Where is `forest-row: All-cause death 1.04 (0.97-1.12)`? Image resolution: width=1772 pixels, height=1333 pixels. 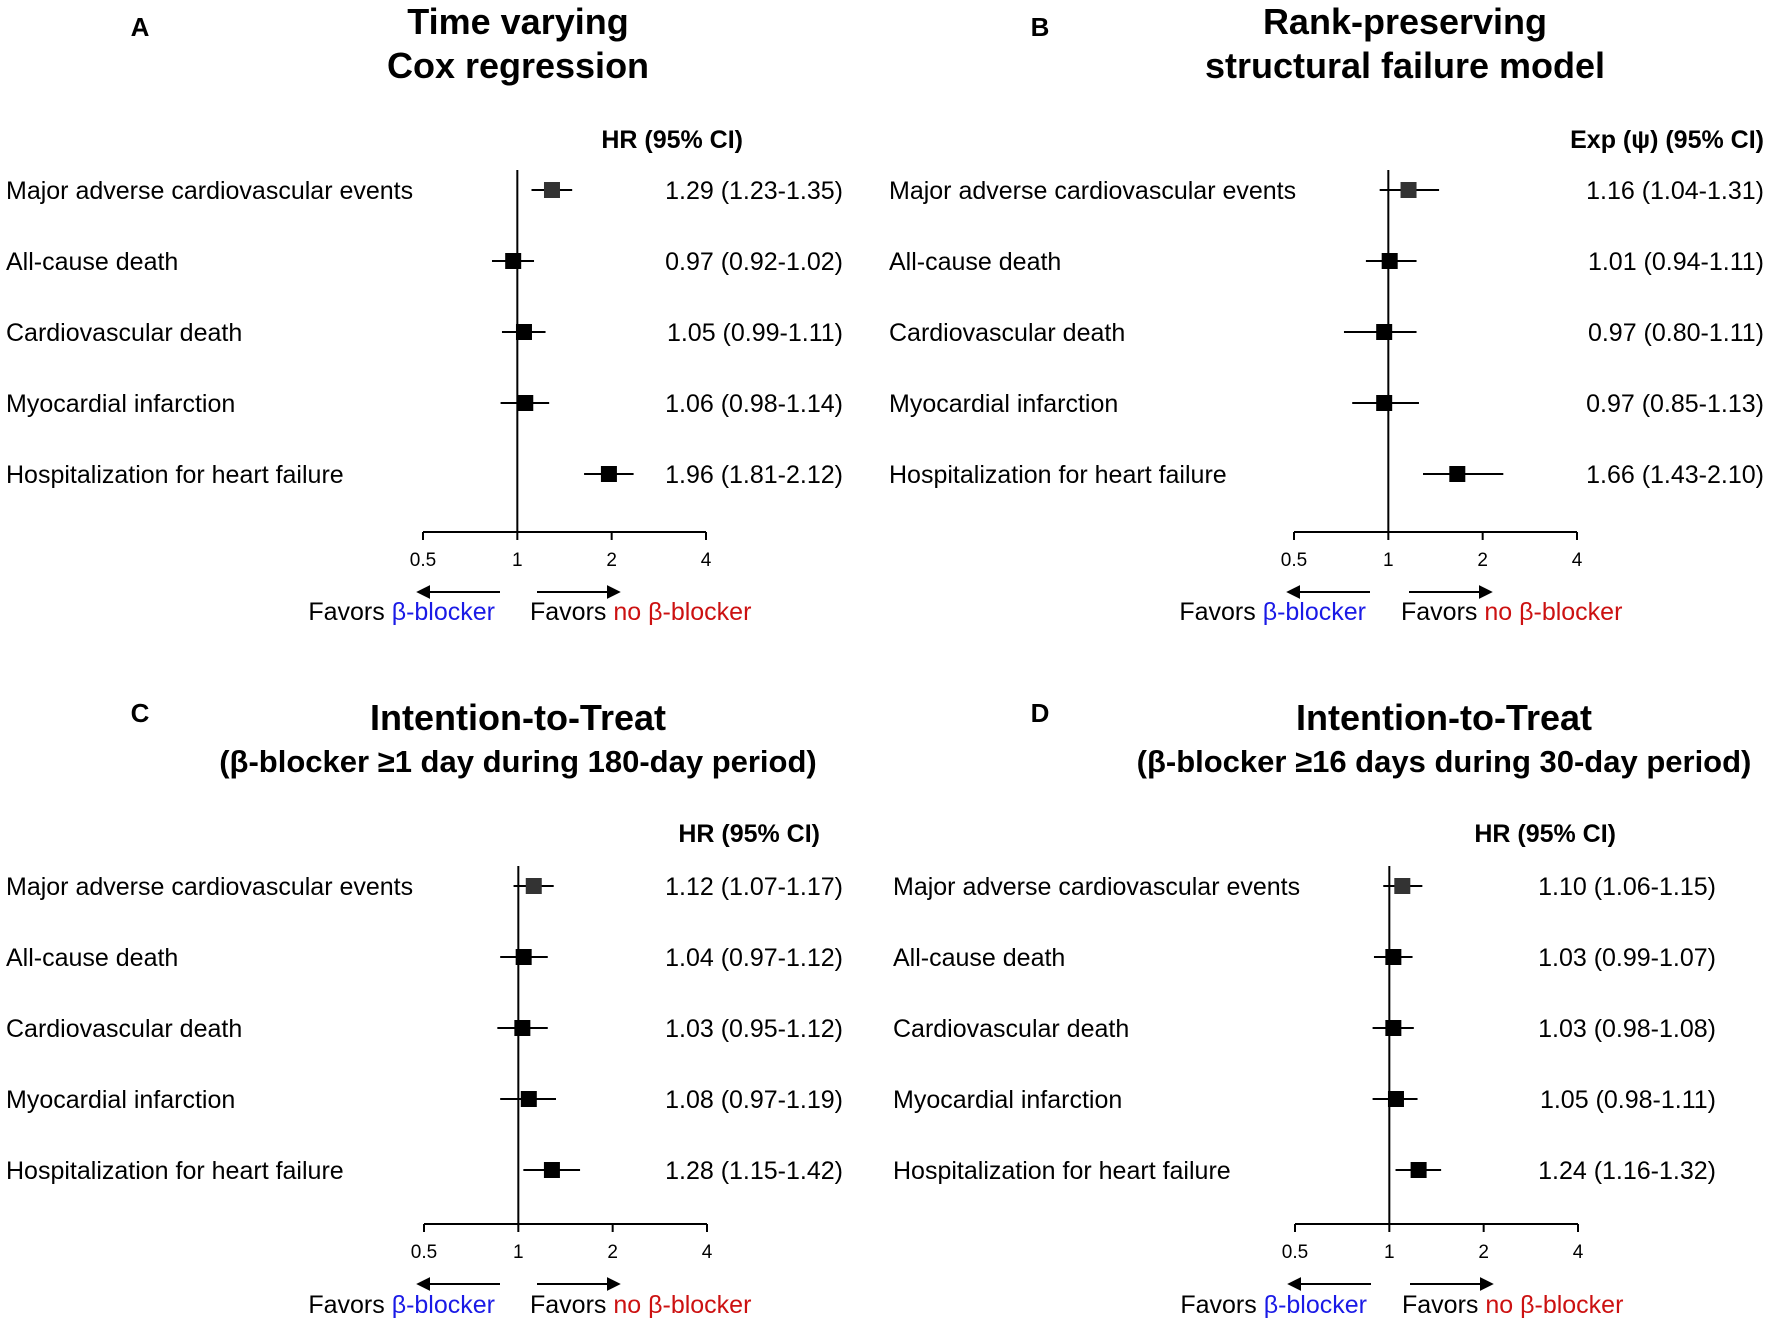
forest-row: All-cause death 1.04 (0.97-1.12) is located at coordinates (424, 958).